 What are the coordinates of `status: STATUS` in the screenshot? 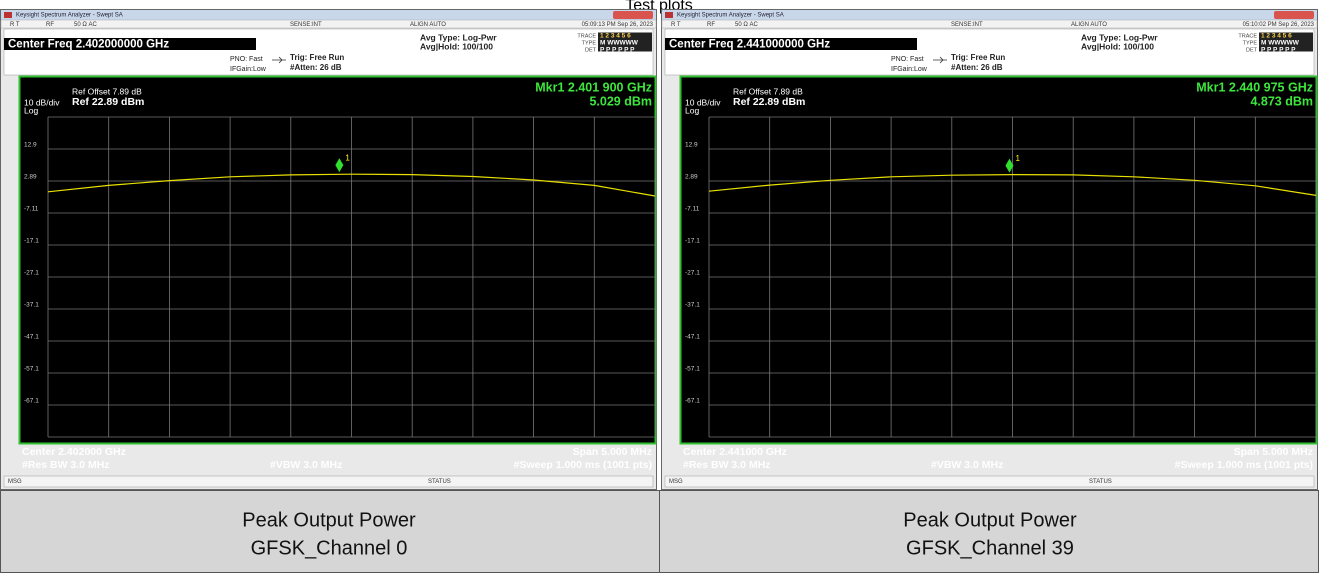 It's located at (439, 482).